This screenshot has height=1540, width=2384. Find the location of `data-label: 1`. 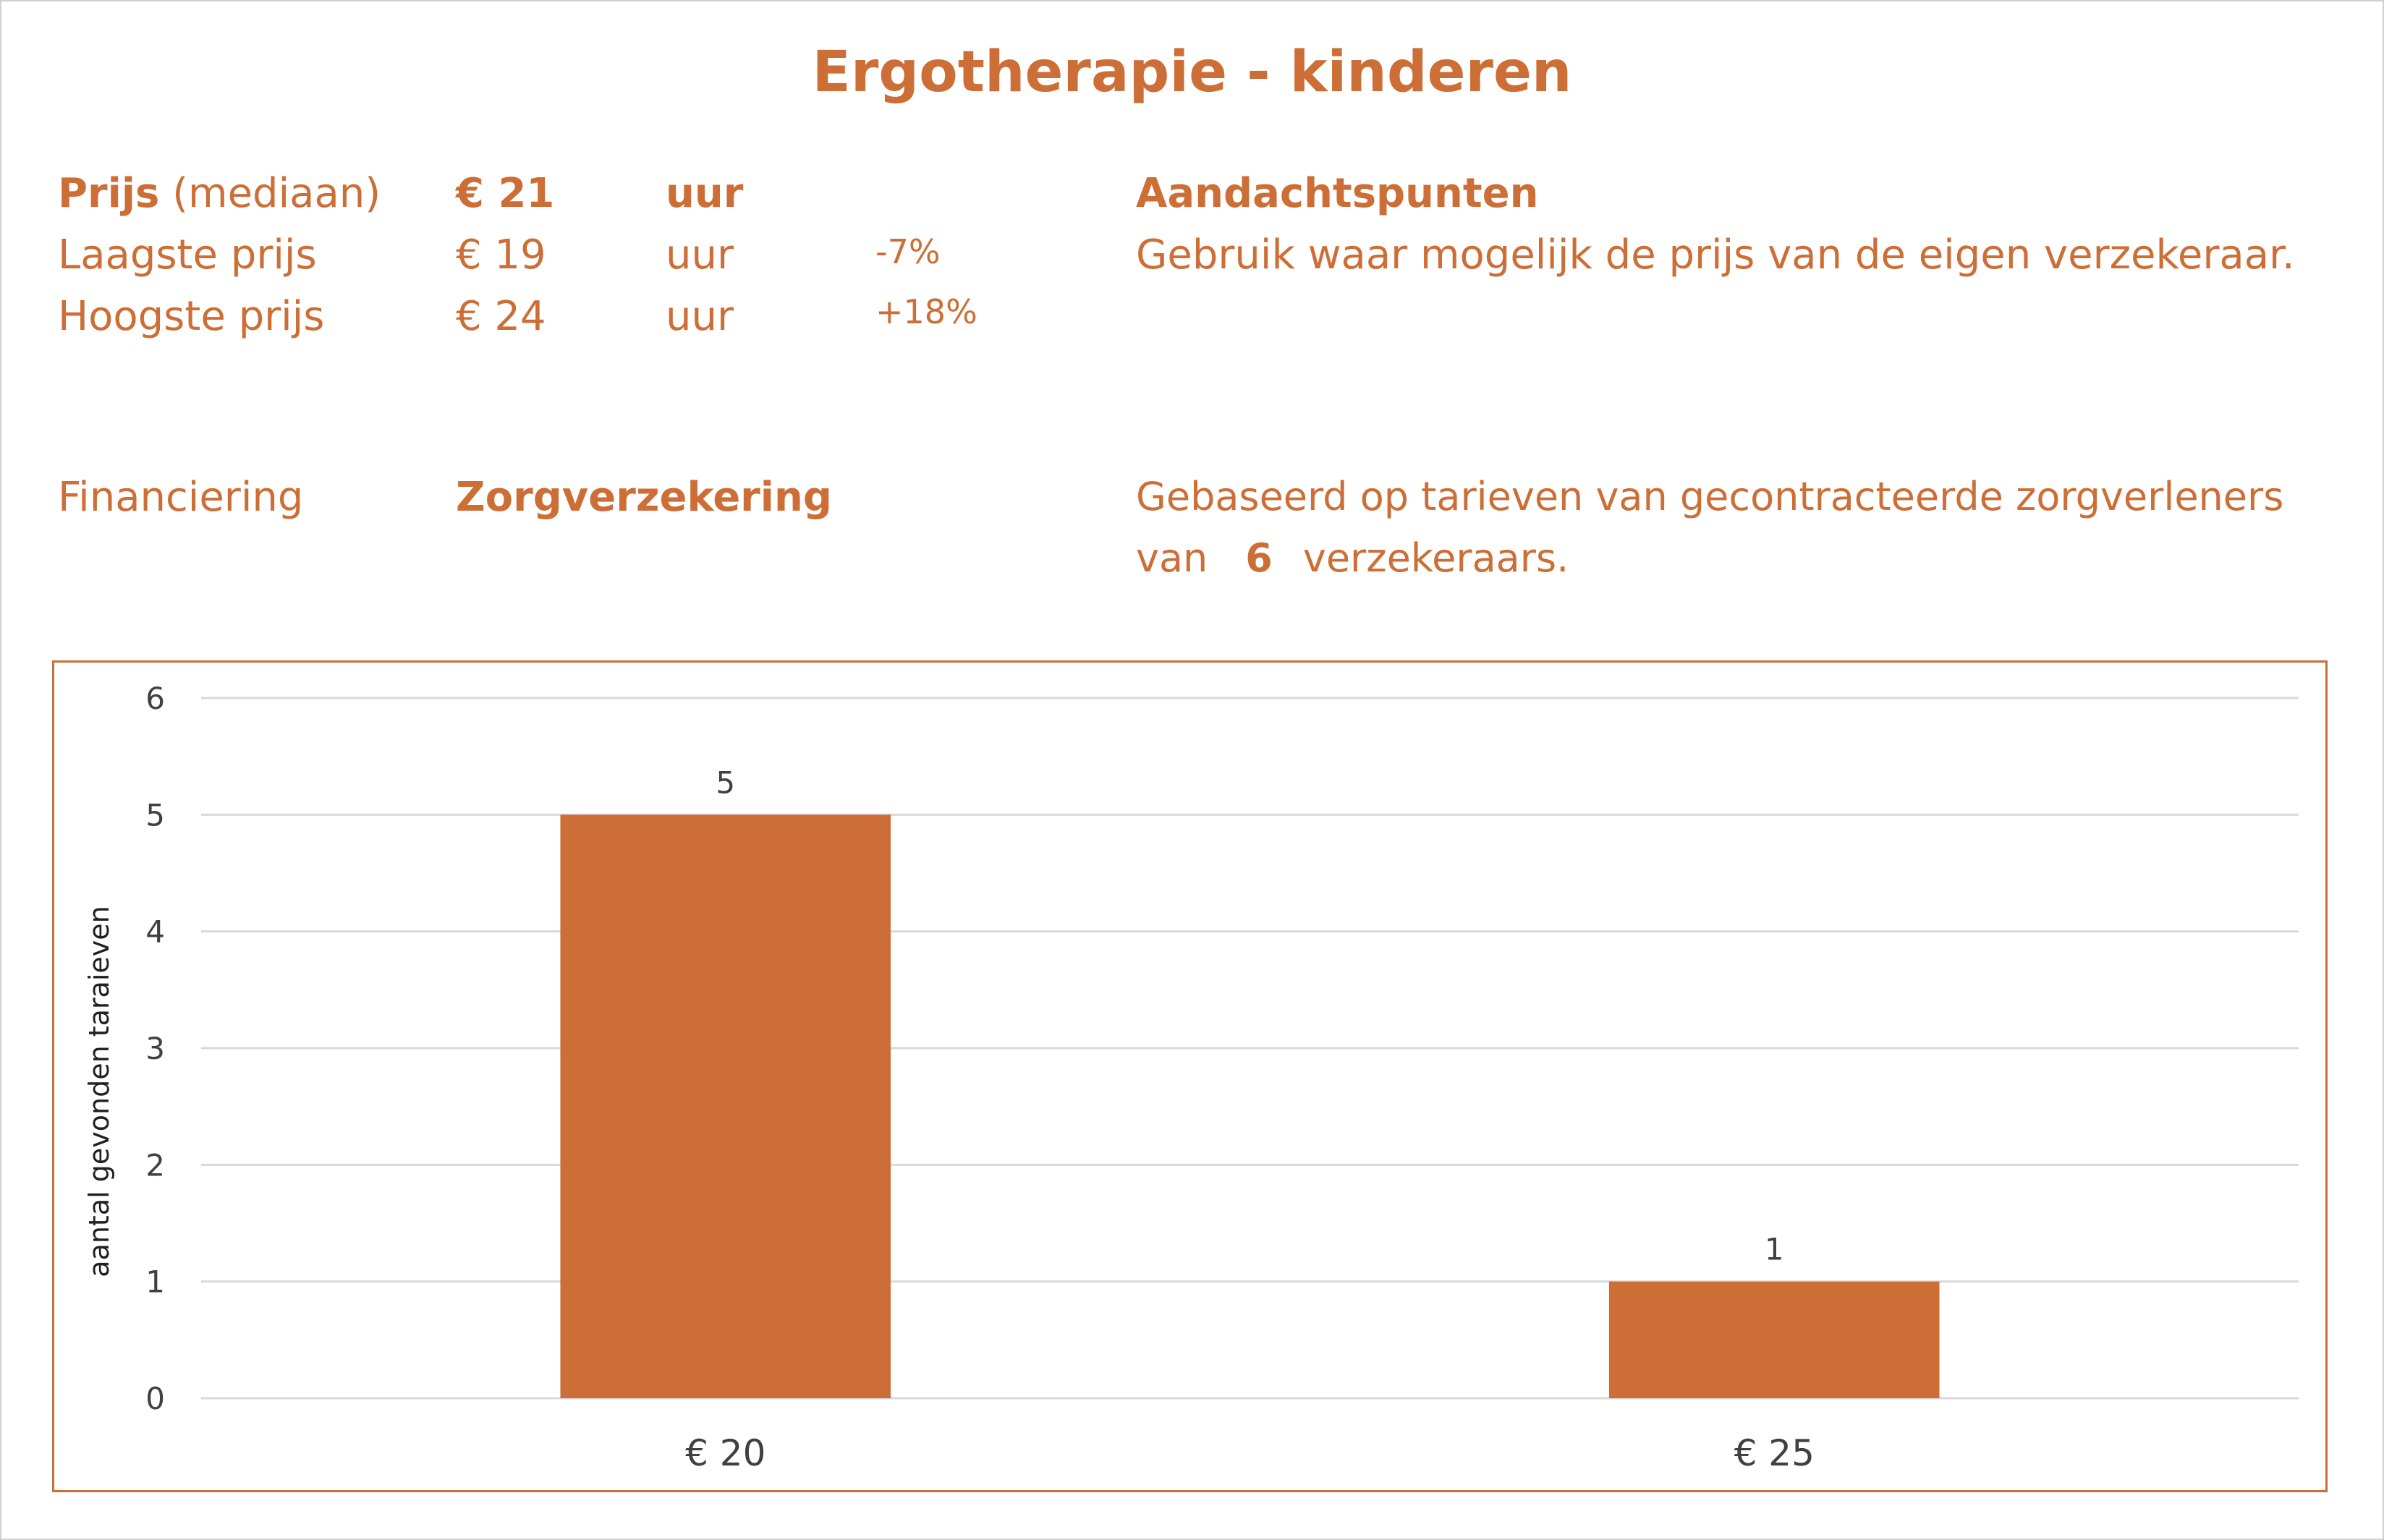

data-label: 1 is located at coordinates (1775, 1249).